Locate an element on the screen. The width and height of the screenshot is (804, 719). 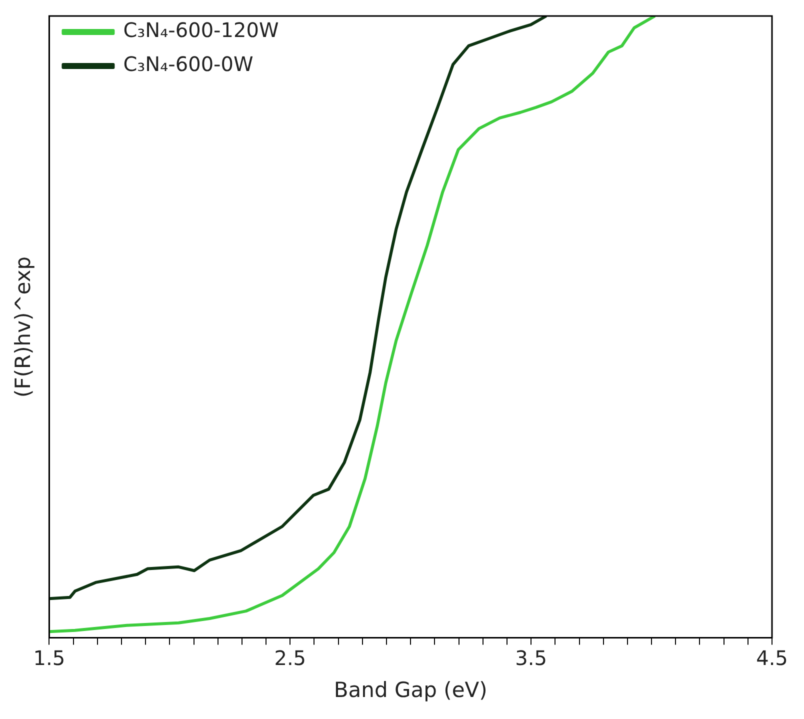
legend-label: C₃N₄-600-0W is located at coordinates (188, 64).